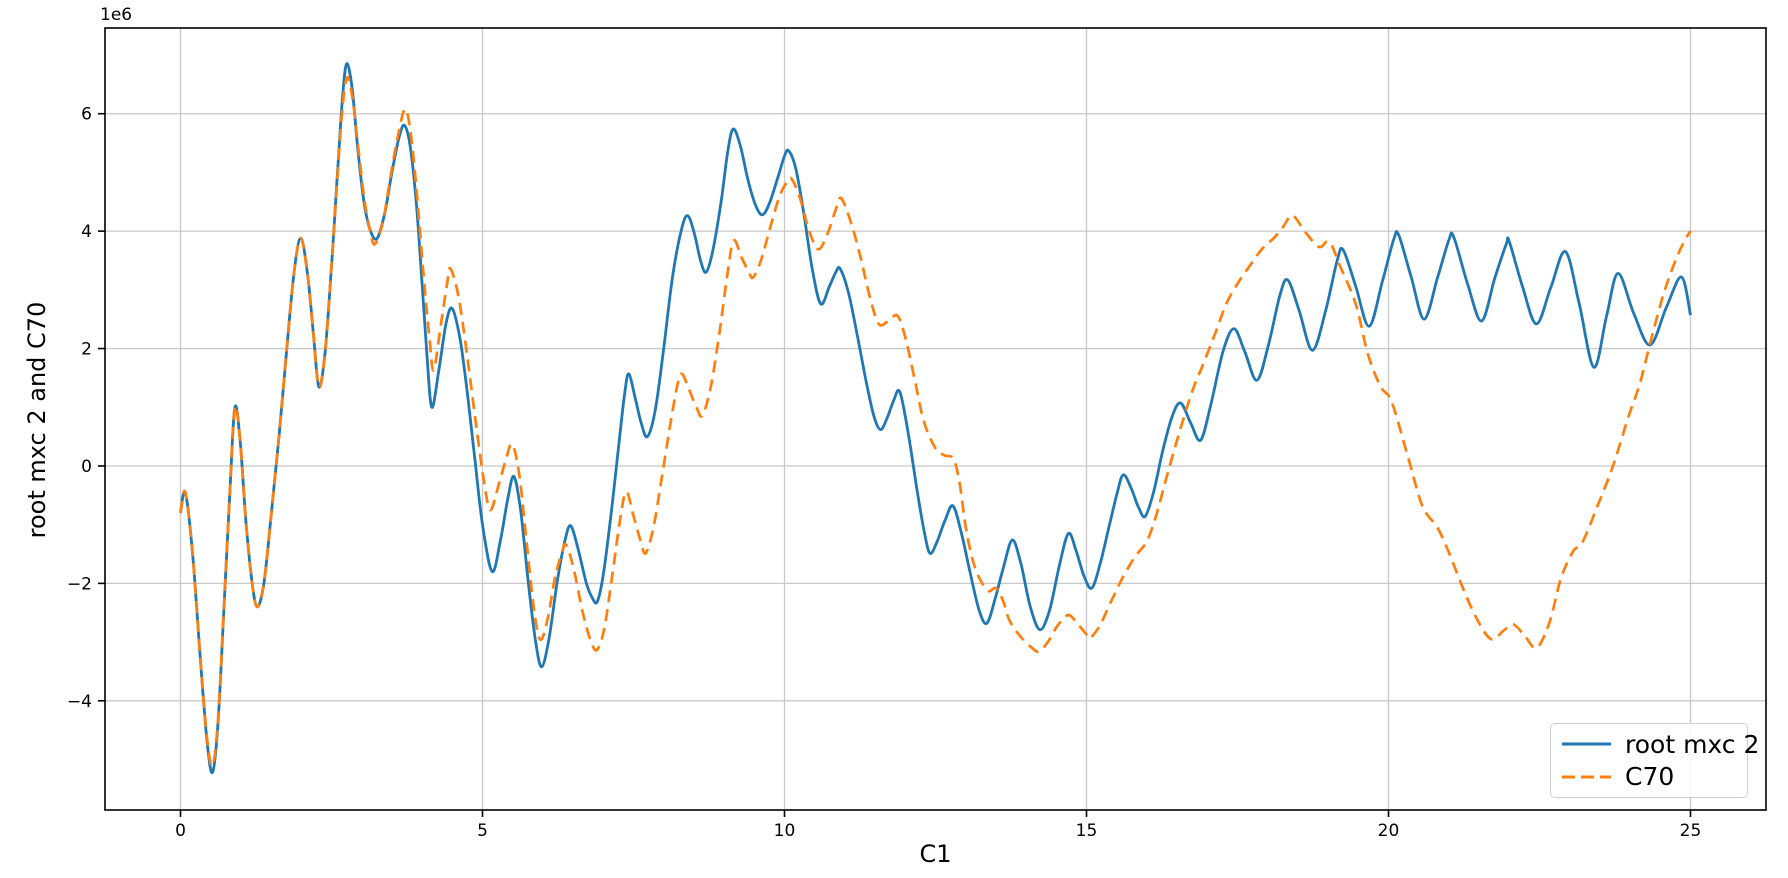  What do you see at coordinates (116, 15) in the screenshot?
I see `y-axis-offset-label: 1e6` at bounding box center [116, 15].